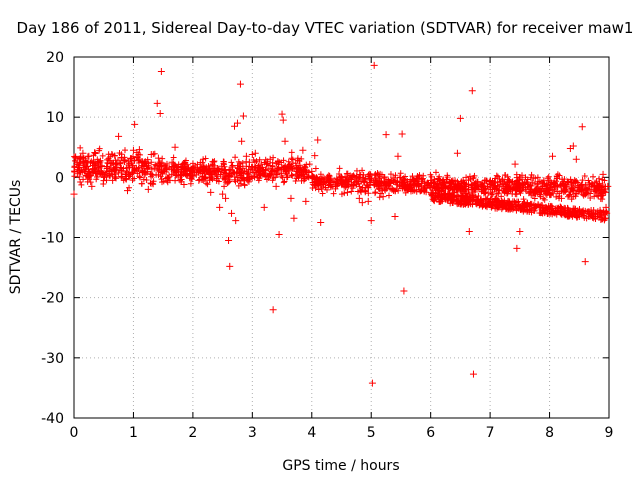 Image resolution: width=640 pixels, height=480 pixels. I want to click on y-tick-label: 0, so click(59, 178).